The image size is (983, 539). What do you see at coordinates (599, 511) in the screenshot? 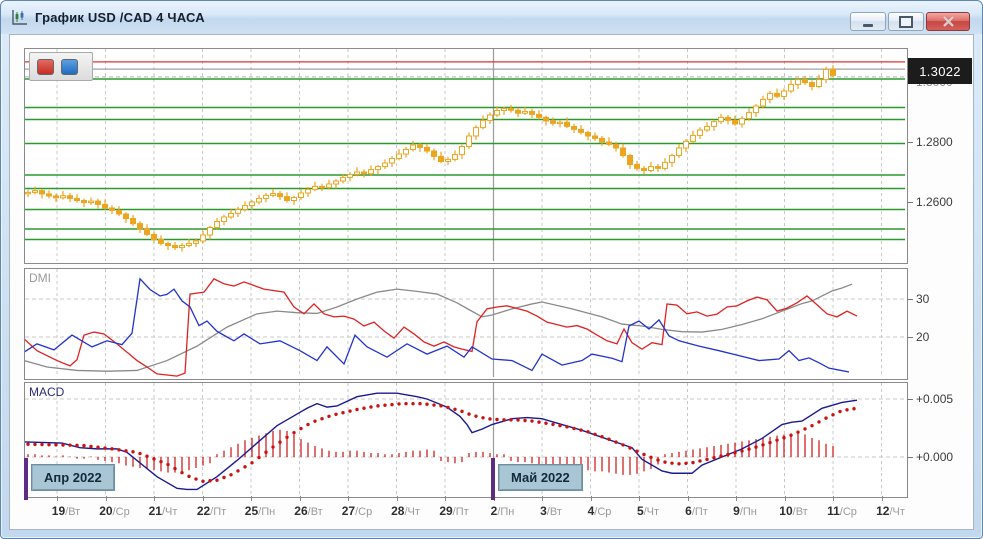
I see `x-axis-label: 4/Ср` at bounding box center [599, 511].